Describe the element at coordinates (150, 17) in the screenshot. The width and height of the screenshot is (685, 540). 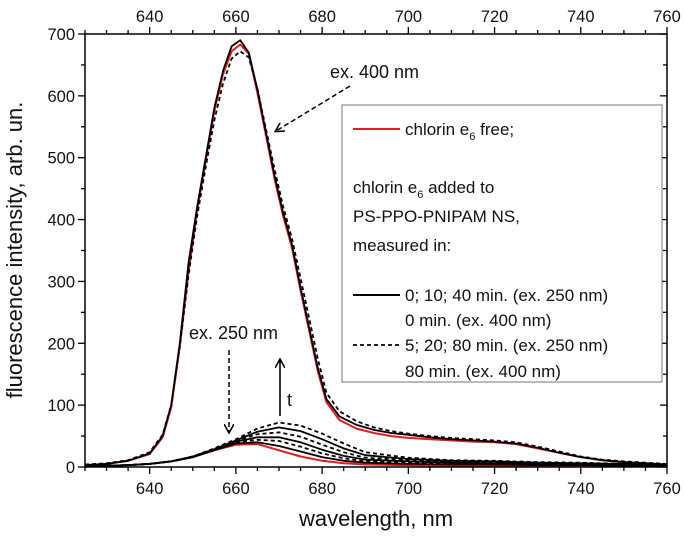
I see `x-tick-label-top: 640` at that location.